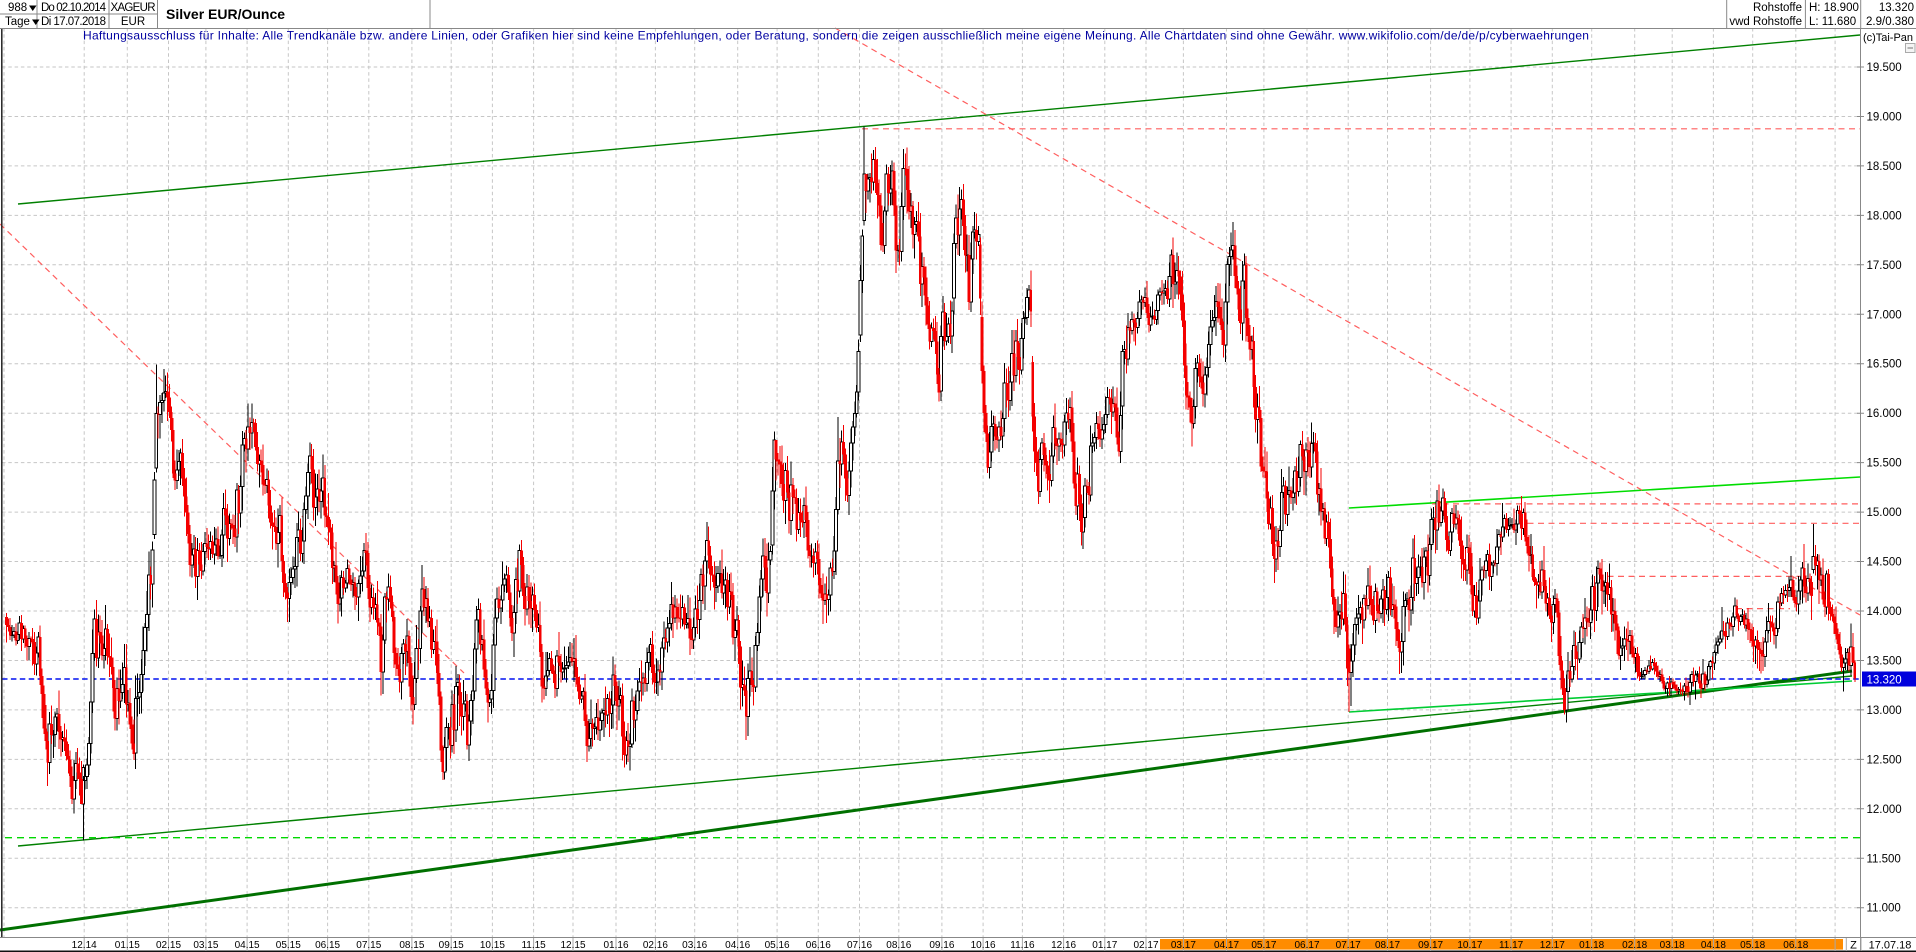 The width and height of the screenshot is (1916, 952). I want to click on svg-text: 11.17, so click(1511, 945).